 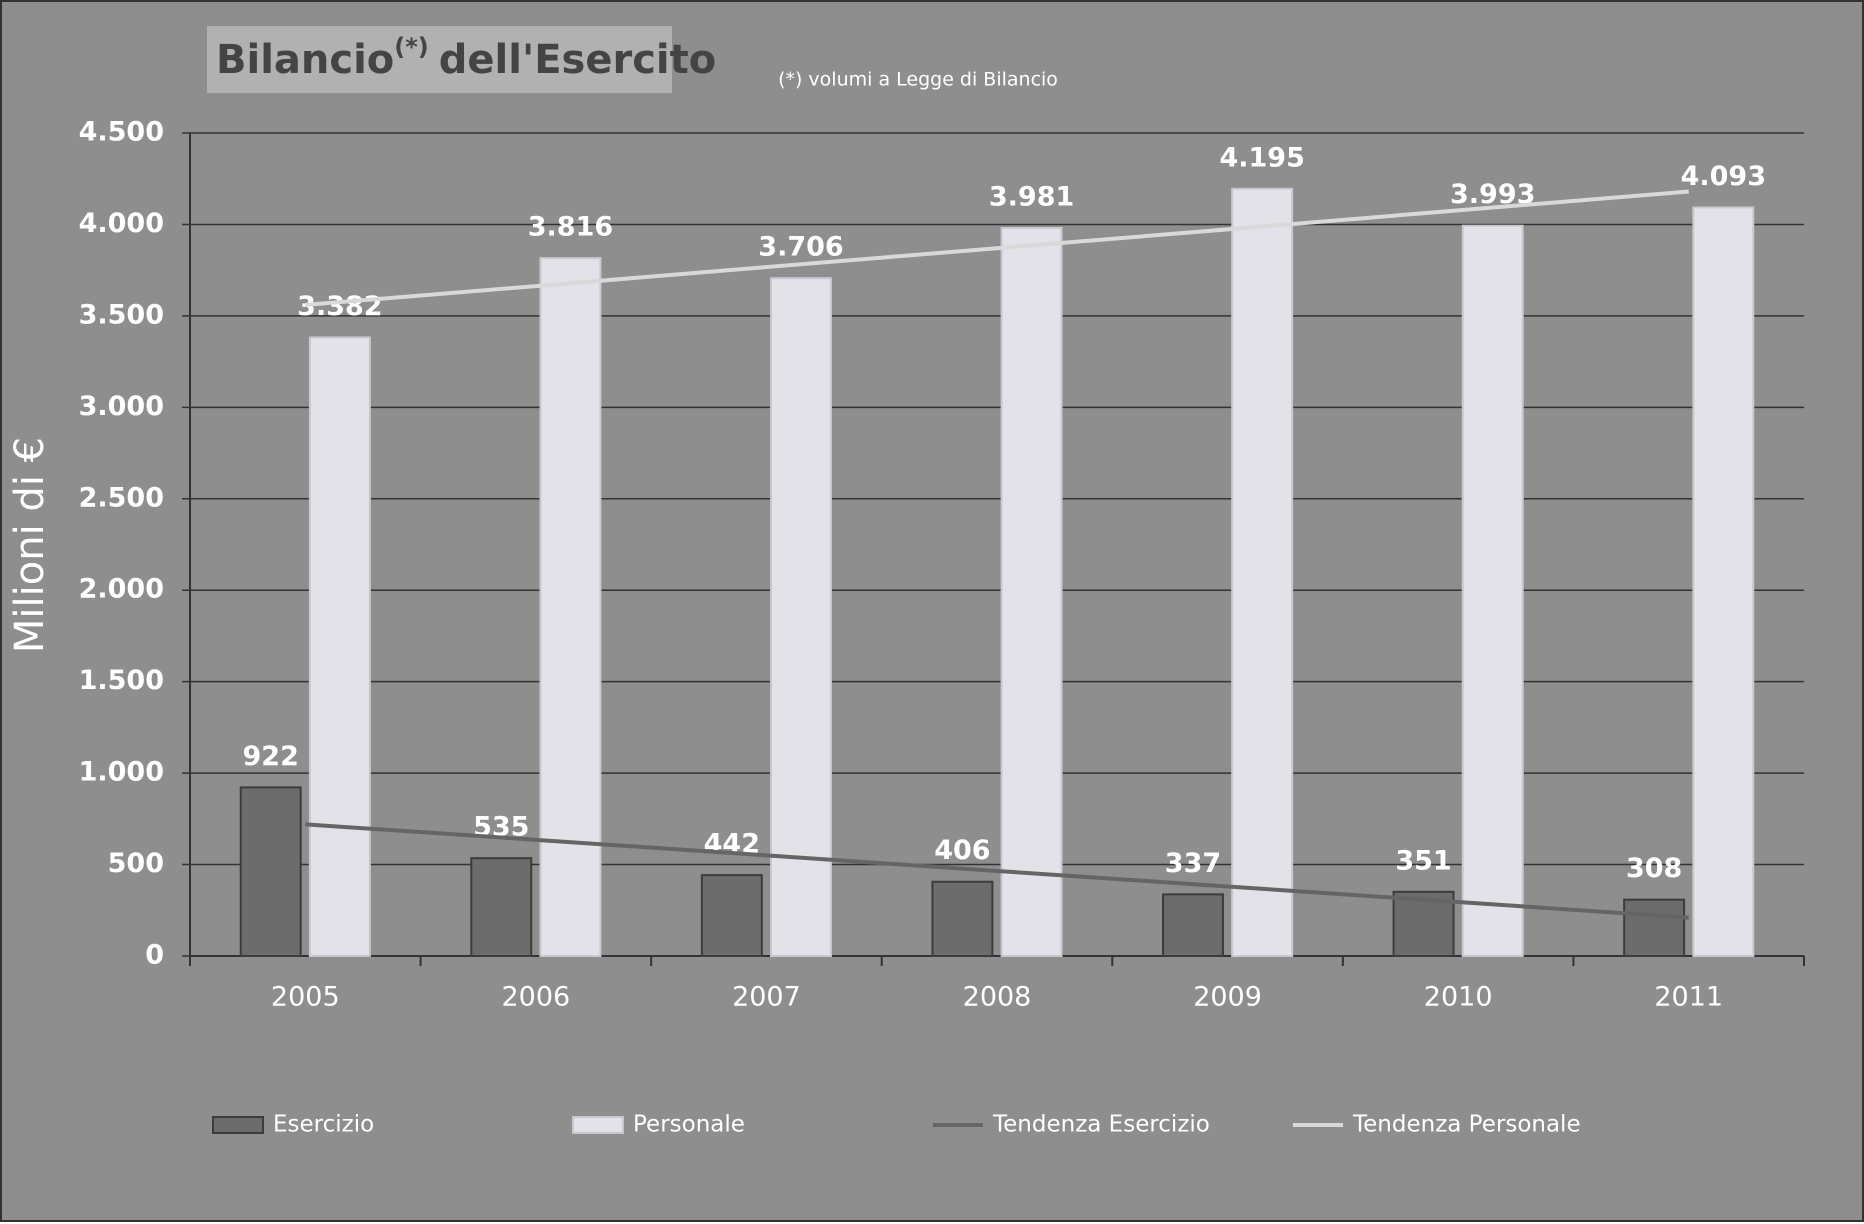 I want to click on x-tick-label: 2009, so click(x=1227, y=997).